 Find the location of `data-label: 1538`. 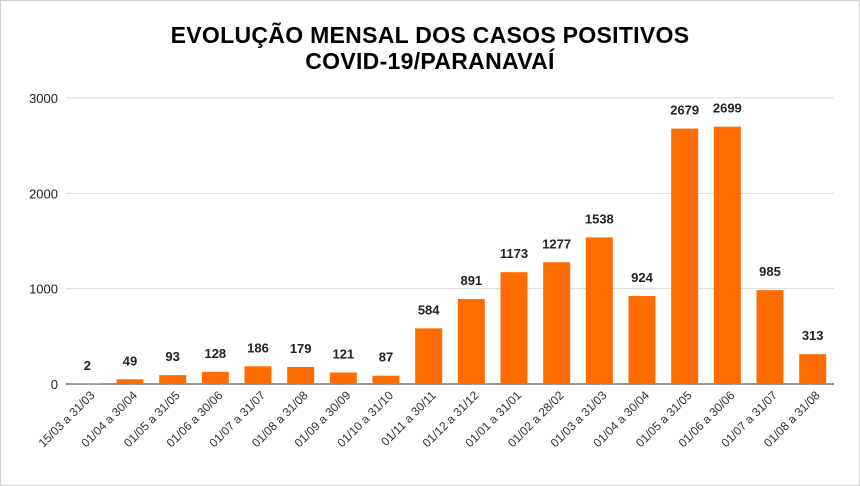

data-label: 1538 is located at coordinates (599, 218).